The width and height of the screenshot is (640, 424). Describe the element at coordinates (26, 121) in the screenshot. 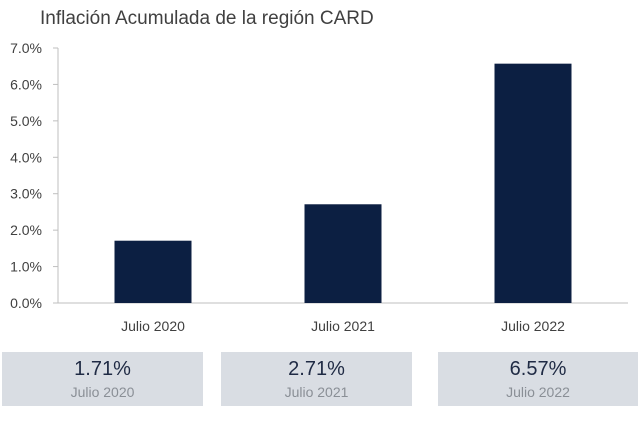

I see `y-tick-label: 5.0%` at that location.